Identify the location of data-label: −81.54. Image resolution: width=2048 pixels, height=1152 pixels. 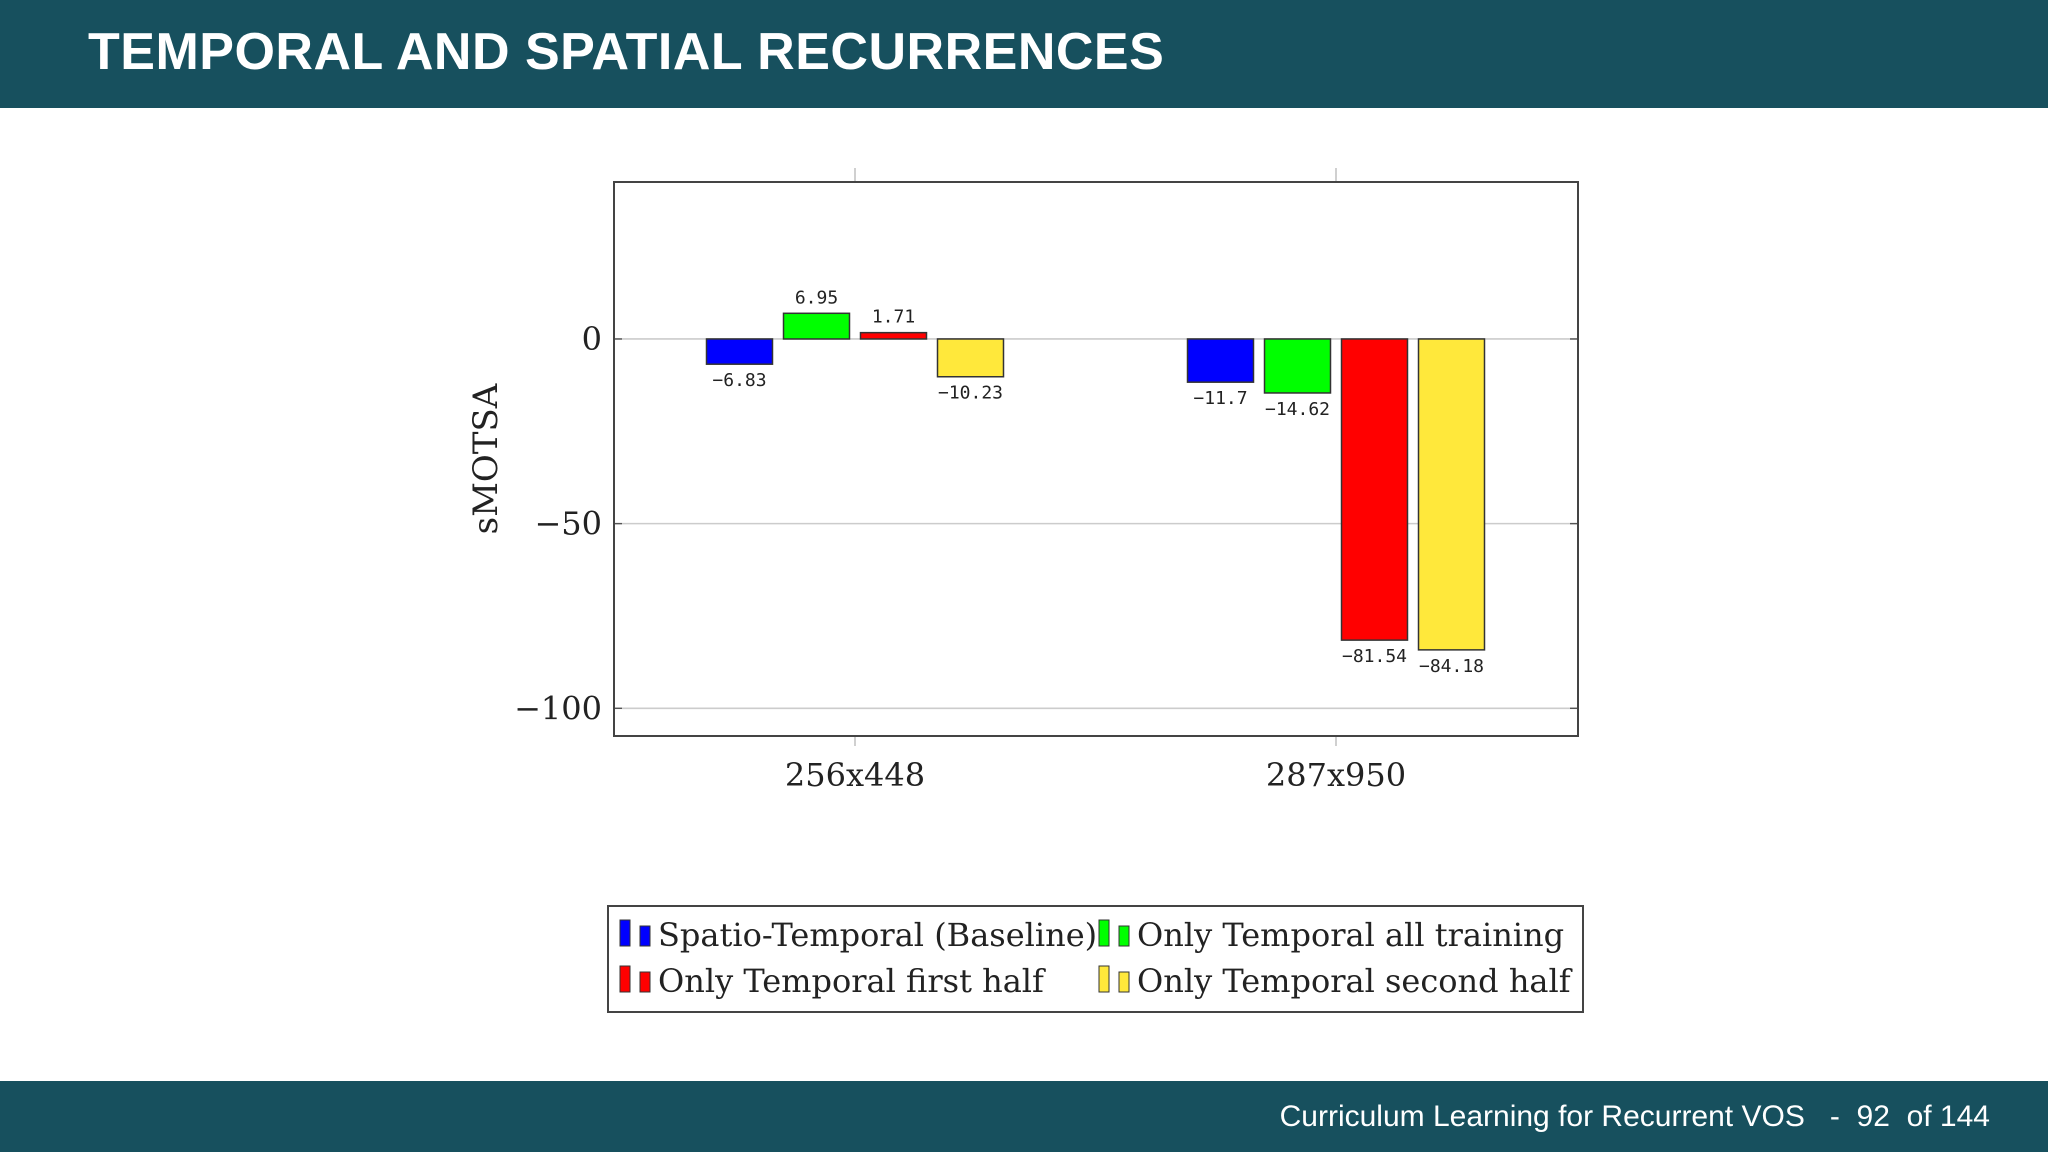
(1374, 656).